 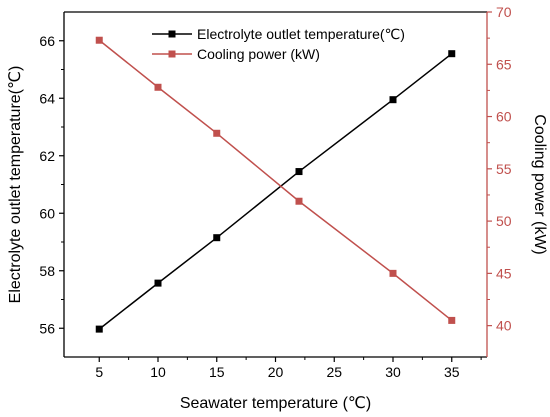 I want to click on right-y-tick-label: 55, so click(x=504, y=169).